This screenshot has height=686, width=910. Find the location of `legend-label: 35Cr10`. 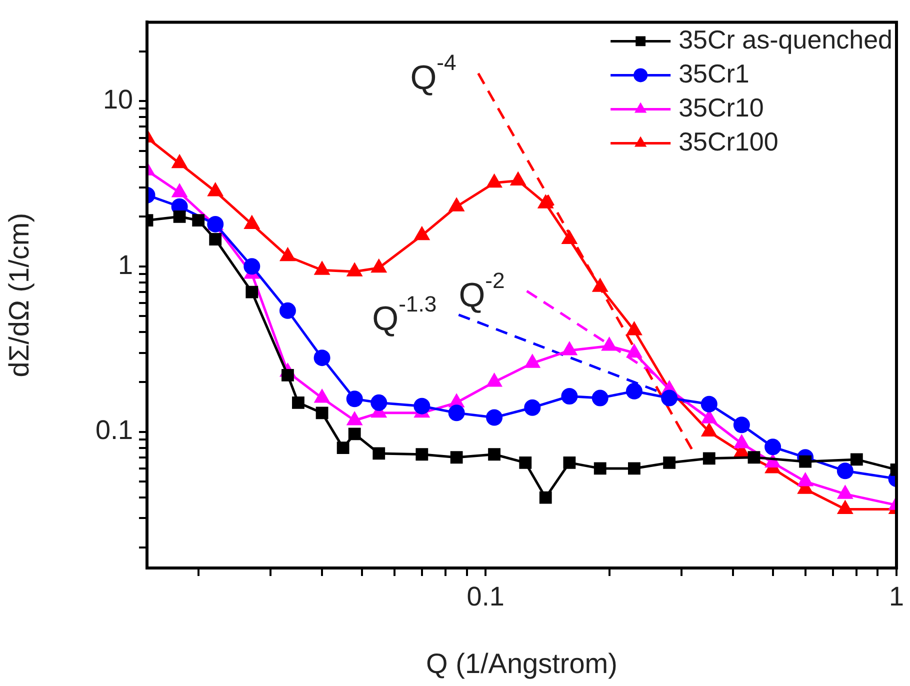

legend-label: 35Cr10 is located at coordinates (721, 107).